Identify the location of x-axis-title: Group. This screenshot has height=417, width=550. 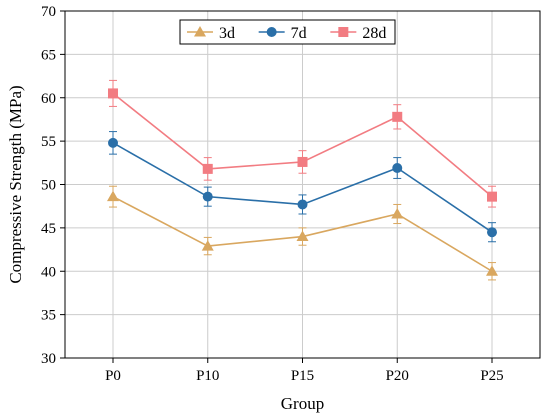
(302, 403).